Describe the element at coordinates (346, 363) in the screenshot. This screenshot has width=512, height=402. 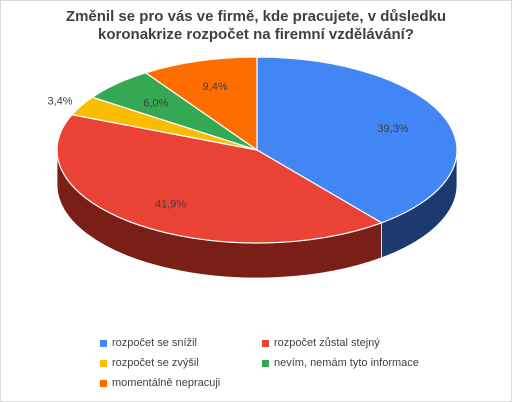
I see `legend-label: nevím, nemám tyto informace` at that location.